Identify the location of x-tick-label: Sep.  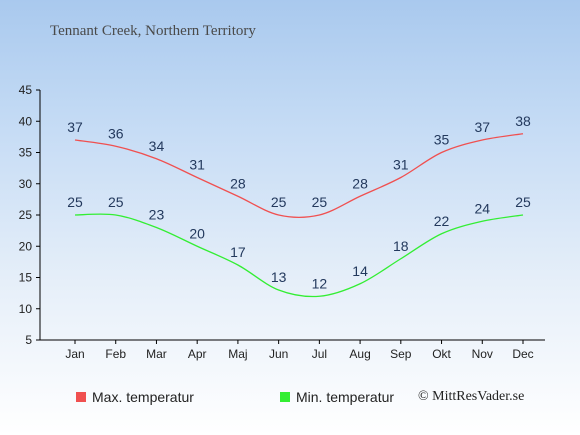
(401, 354).